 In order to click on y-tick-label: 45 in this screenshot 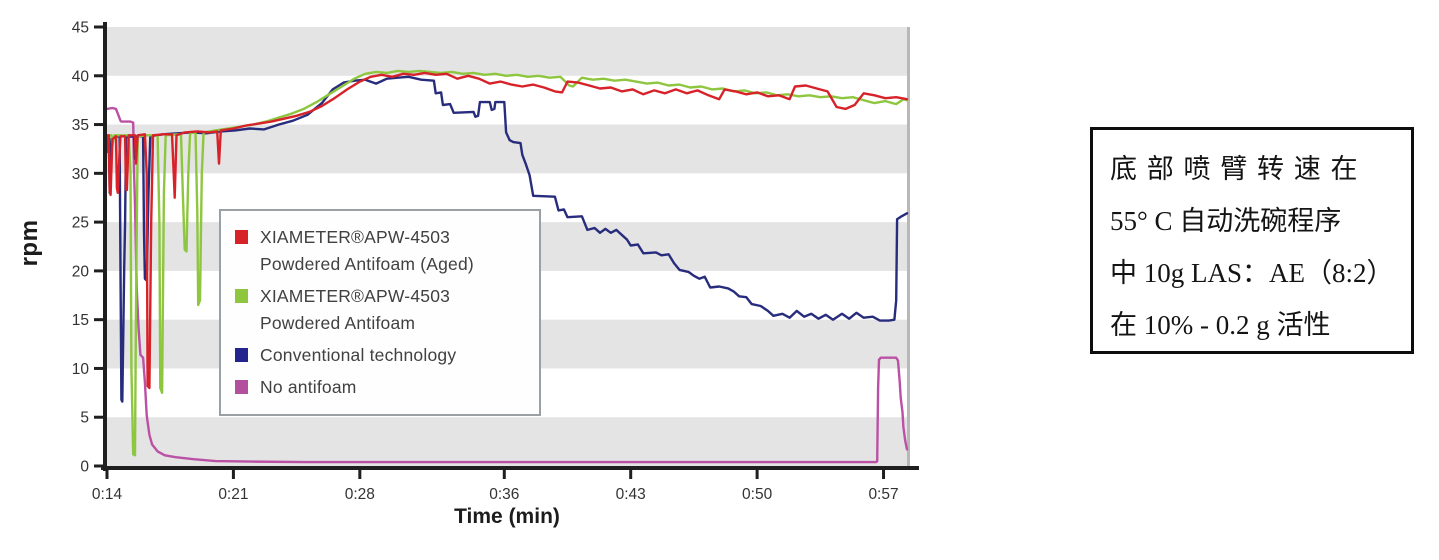, I will do `click(80, 28)`.